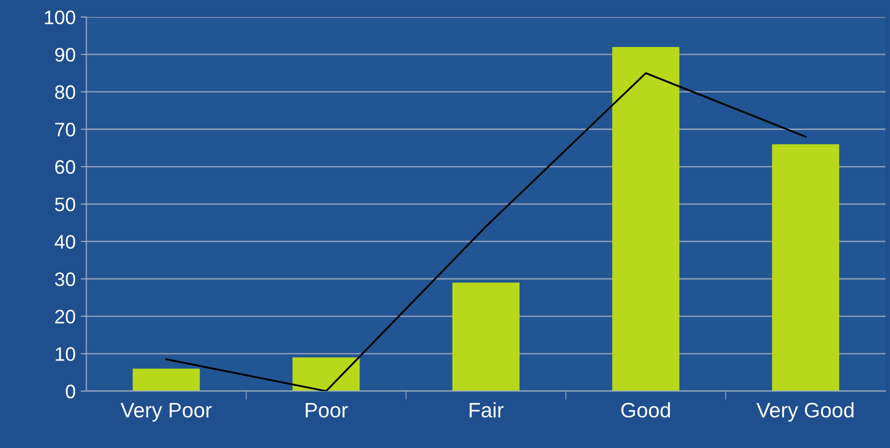 The image size is (890, 448). What do you see at coordinates (60, 17) in the screenshot?
I see `y-tick-label: 100` at bounding box center [60, 17].